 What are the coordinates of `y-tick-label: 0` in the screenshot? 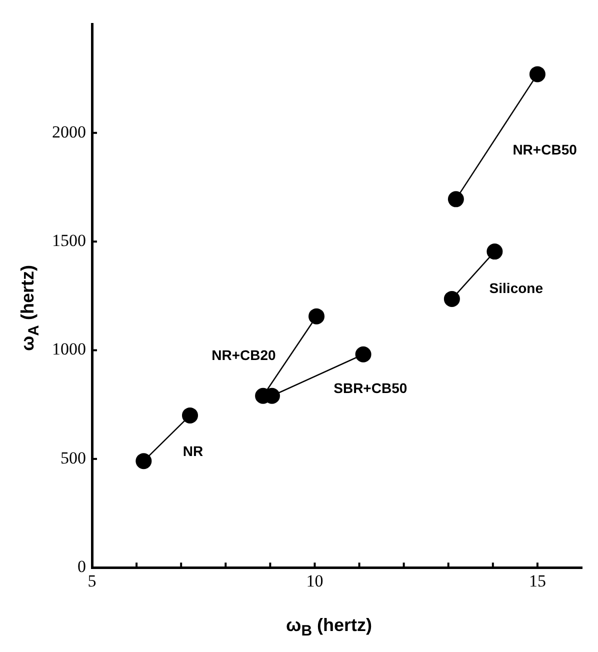 It's located at (82, 566).